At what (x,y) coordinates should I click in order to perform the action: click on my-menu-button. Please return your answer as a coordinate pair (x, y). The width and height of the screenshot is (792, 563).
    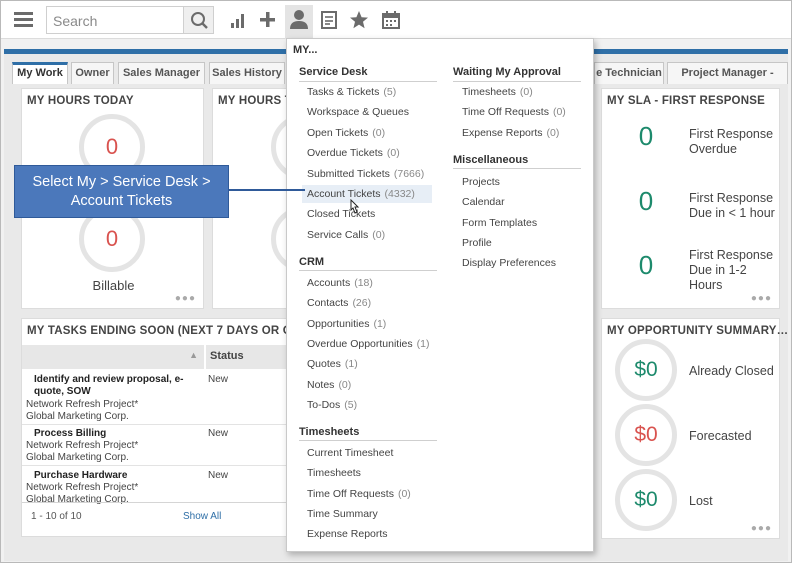
    Looking at the image, I should click on (299, 22).